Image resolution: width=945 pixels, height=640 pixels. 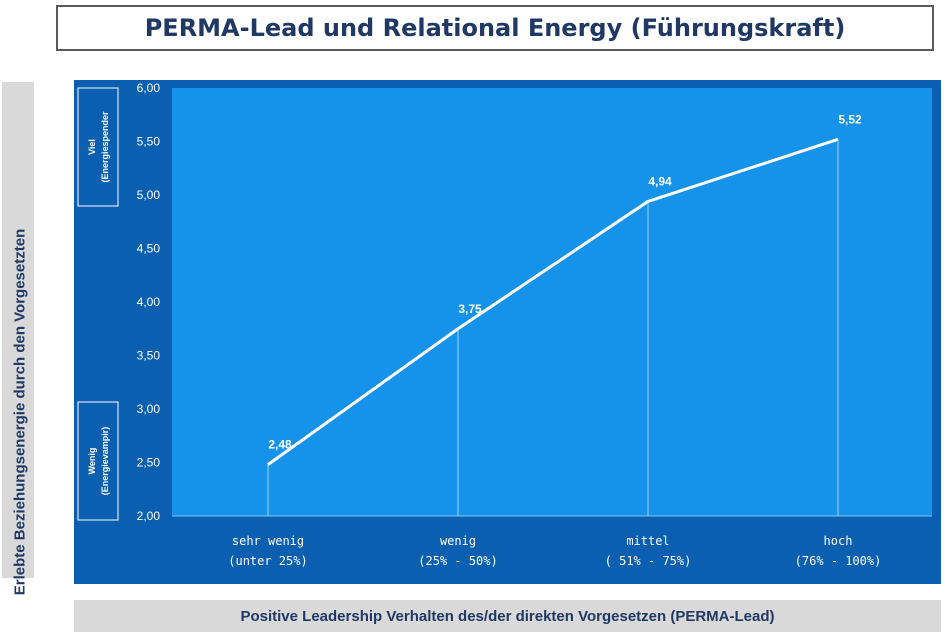 I want to click on y-tick-label: 5,50, so click(x=149, y=142).